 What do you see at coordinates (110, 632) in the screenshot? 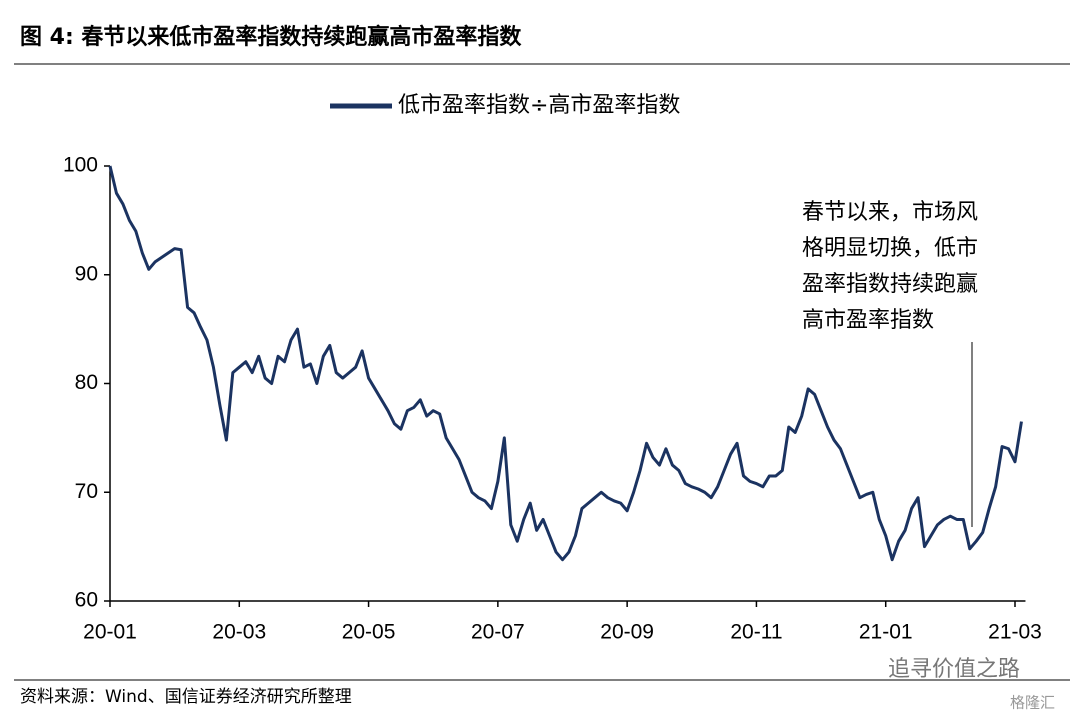
I see `x-tick-label: 20-01` at bounding box center [110, 632].